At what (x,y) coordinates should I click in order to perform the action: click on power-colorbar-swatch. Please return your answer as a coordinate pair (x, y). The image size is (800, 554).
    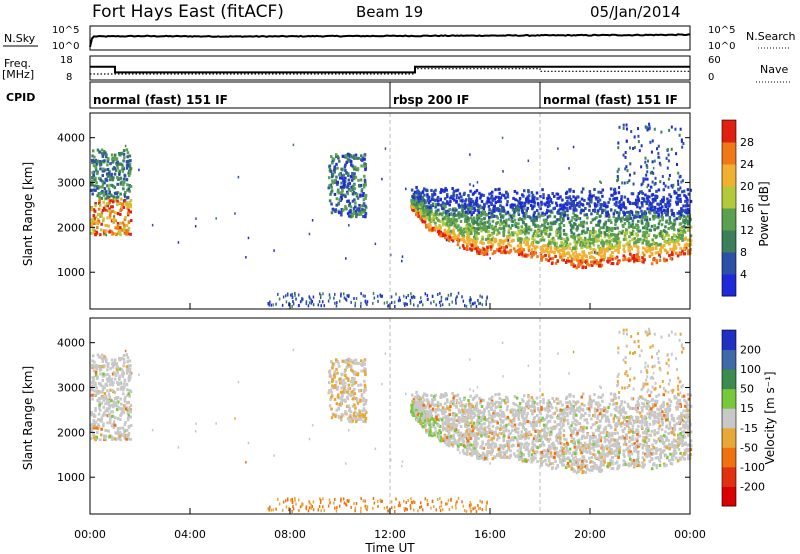
    Looking at the image, I should click on (729, 175).